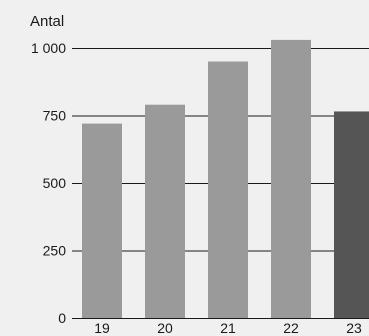 The height and width of the screenshot is (336, 369). Describe the element at coordinates (165, 328) in the screenshot. I see `x-tick-label-20: 20` at that location.